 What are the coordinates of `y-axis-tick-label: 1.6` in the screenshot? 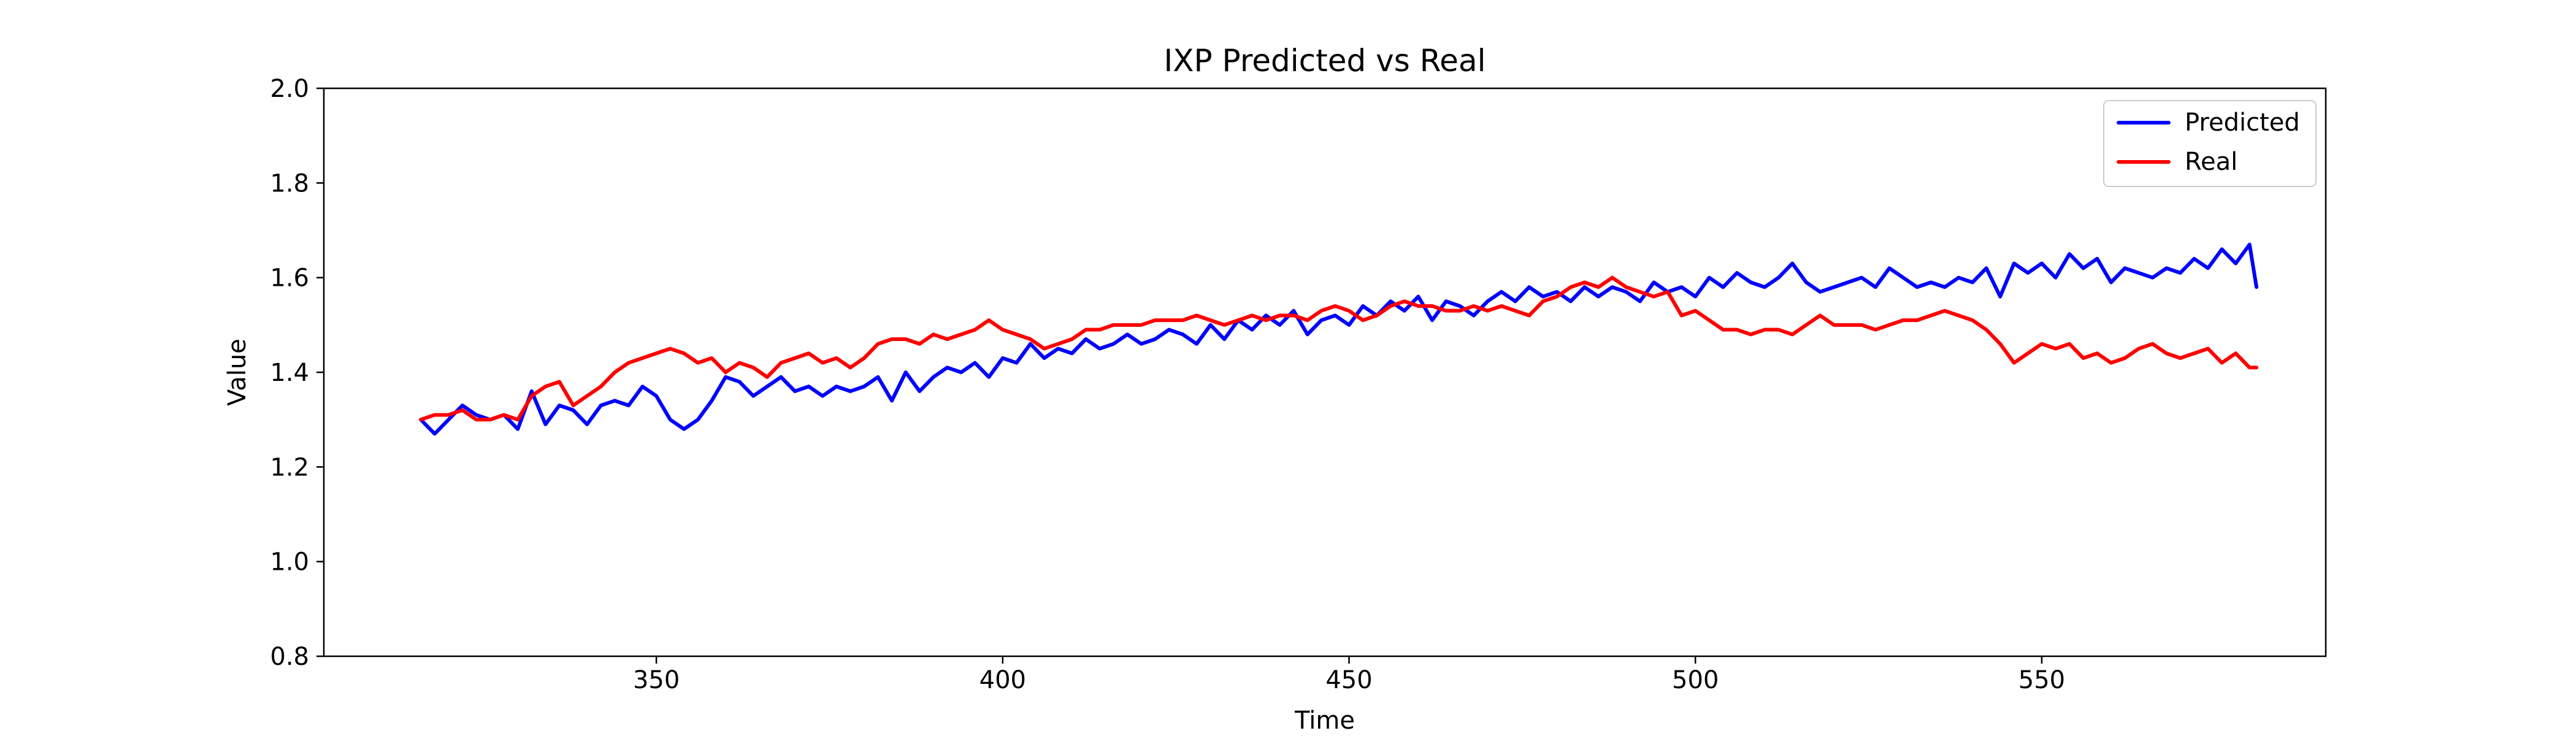 It's located at (289, 278).